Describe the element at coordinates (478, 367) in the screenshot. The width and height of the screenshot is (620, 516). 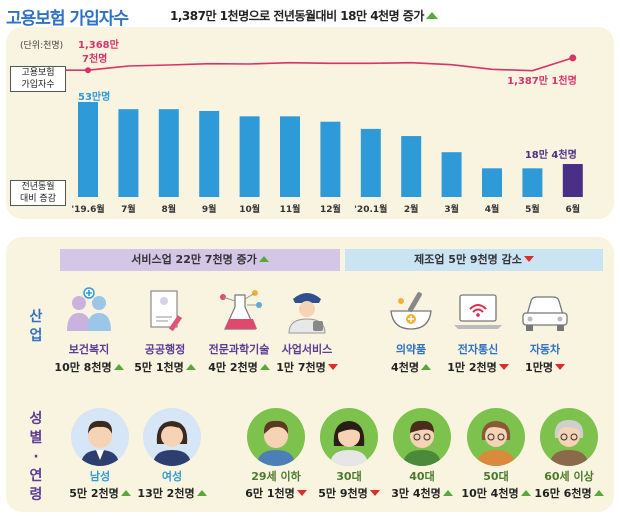
I see `industry-value: 1만 2천명` at that location.